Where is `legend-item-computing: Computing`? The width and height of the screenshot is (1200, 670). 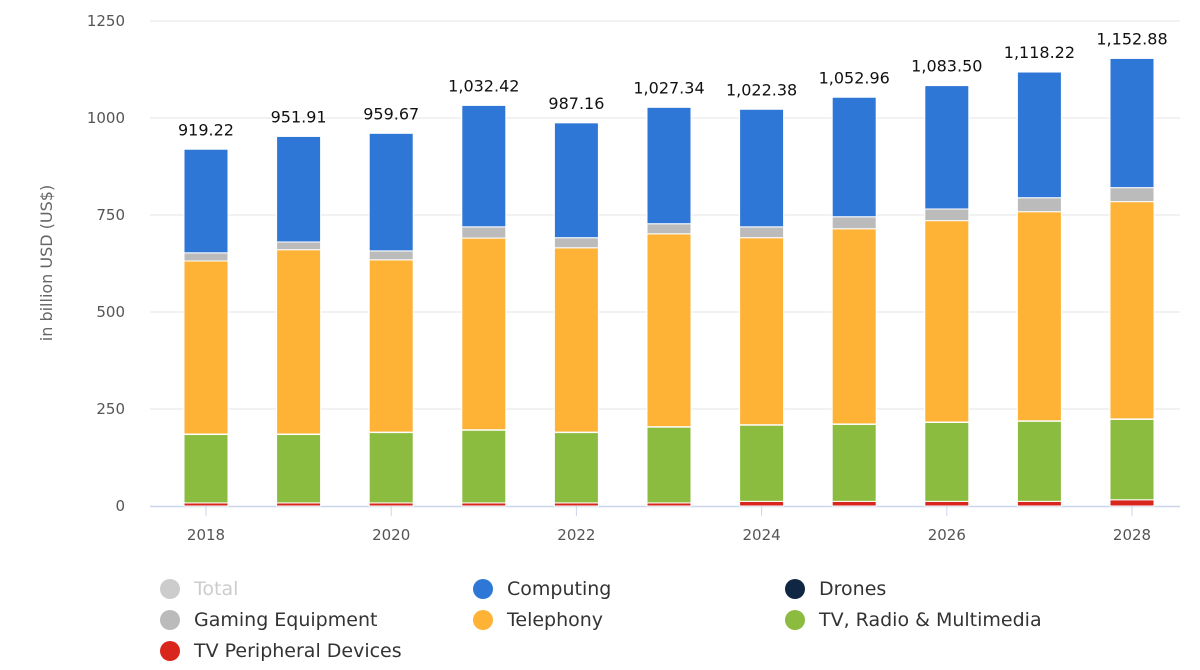 legend-item-computing: Computing is located at coordinates (542, 589).